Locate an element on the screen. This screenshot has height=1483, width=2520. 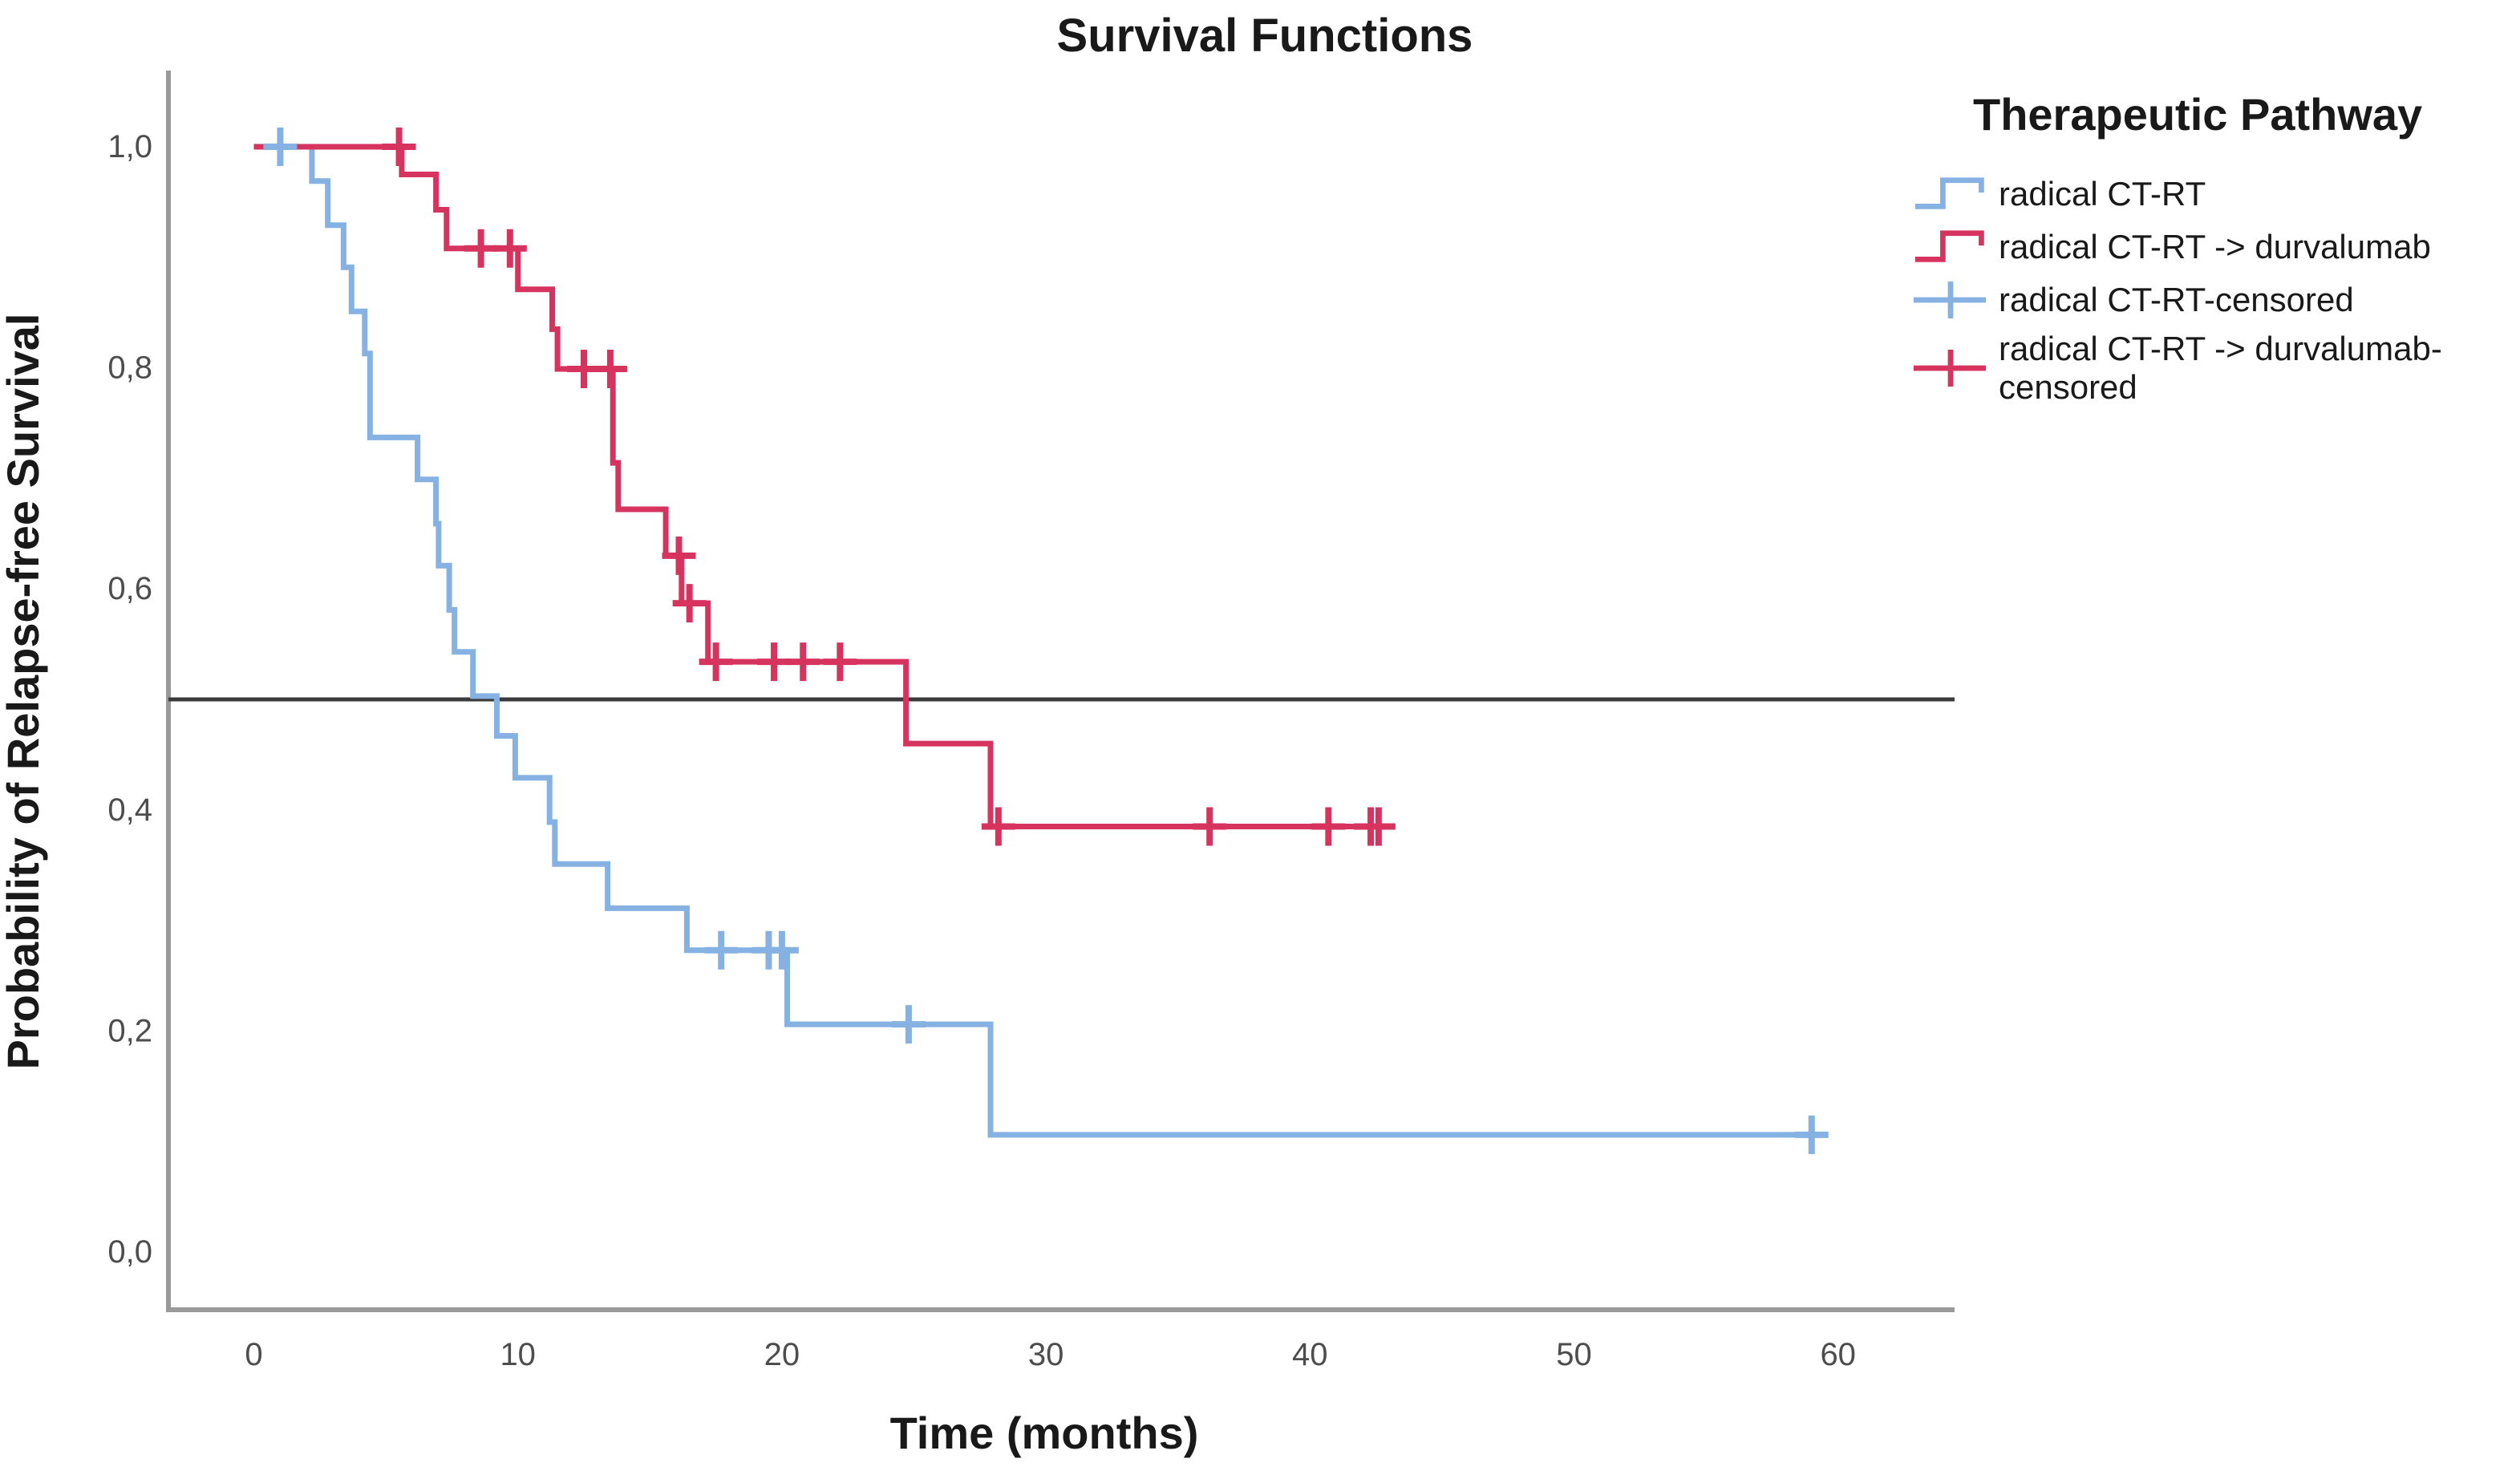
x-tick-label: 50 is located at coordinates (1574, 1354).